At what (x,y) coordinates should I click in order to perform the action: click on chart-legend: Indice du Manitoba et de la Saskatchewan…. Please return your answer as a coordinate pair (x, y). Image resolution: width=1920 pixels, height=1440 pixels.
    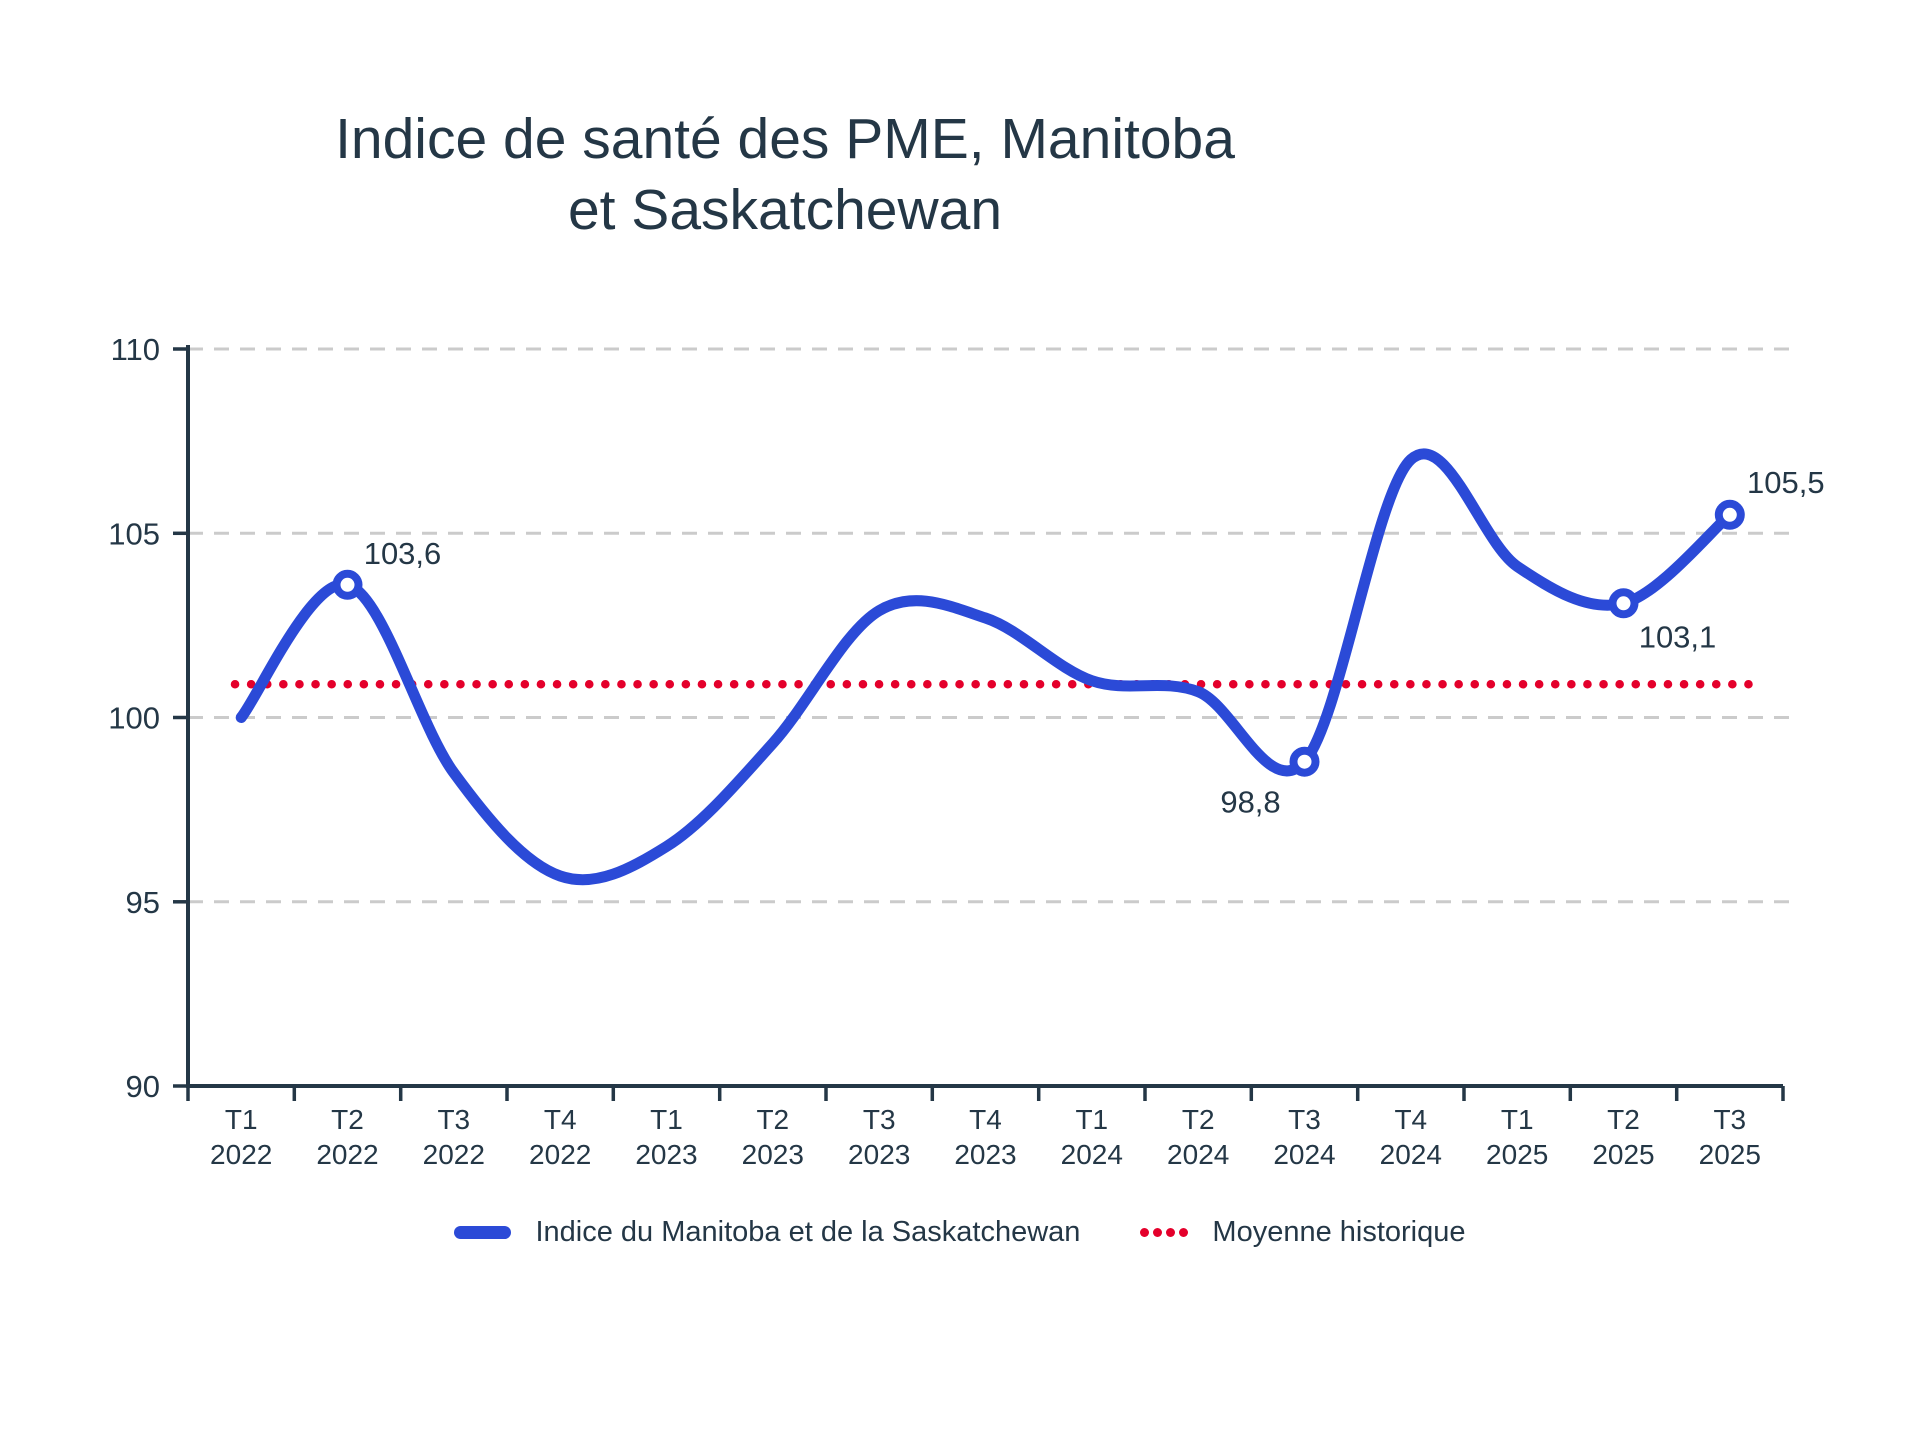
    Looking at the image, I should click on (960, 1232).